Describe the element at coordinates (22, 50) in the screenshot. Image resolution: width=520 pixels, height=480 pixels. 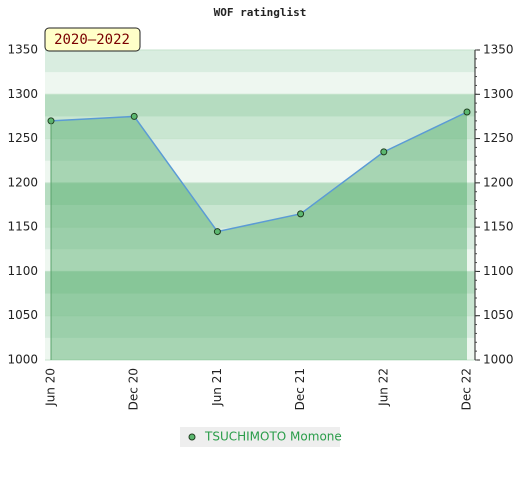
I see `y-tick-label: 1350` at that location.